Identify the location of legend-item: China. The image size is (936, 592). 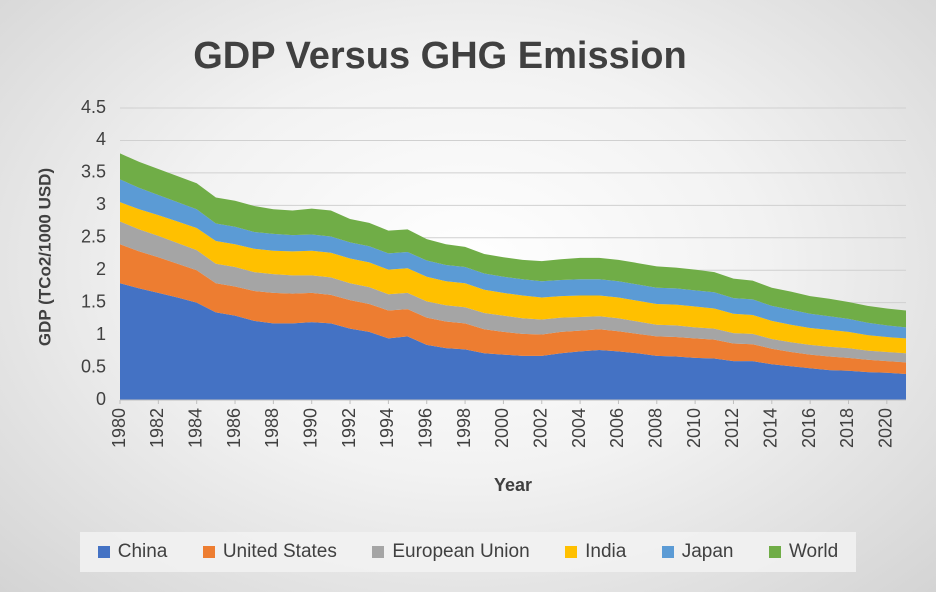
(132, 552).